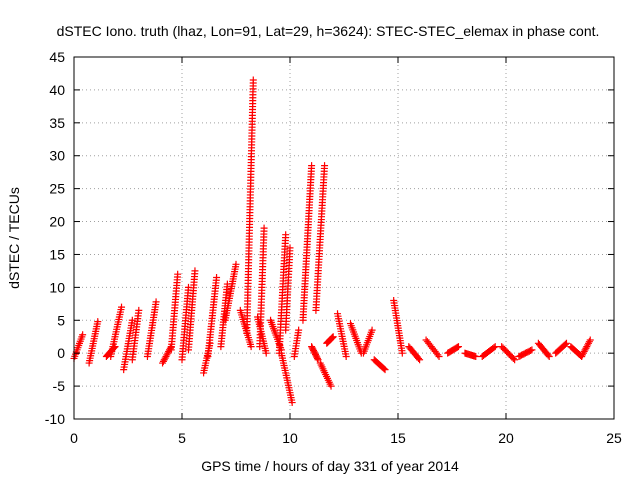 This screenshot has width=640, height=480. Describe the element at coordinates (57, 189) in the screenshot. I see `y-tick-label: 25` at that location.